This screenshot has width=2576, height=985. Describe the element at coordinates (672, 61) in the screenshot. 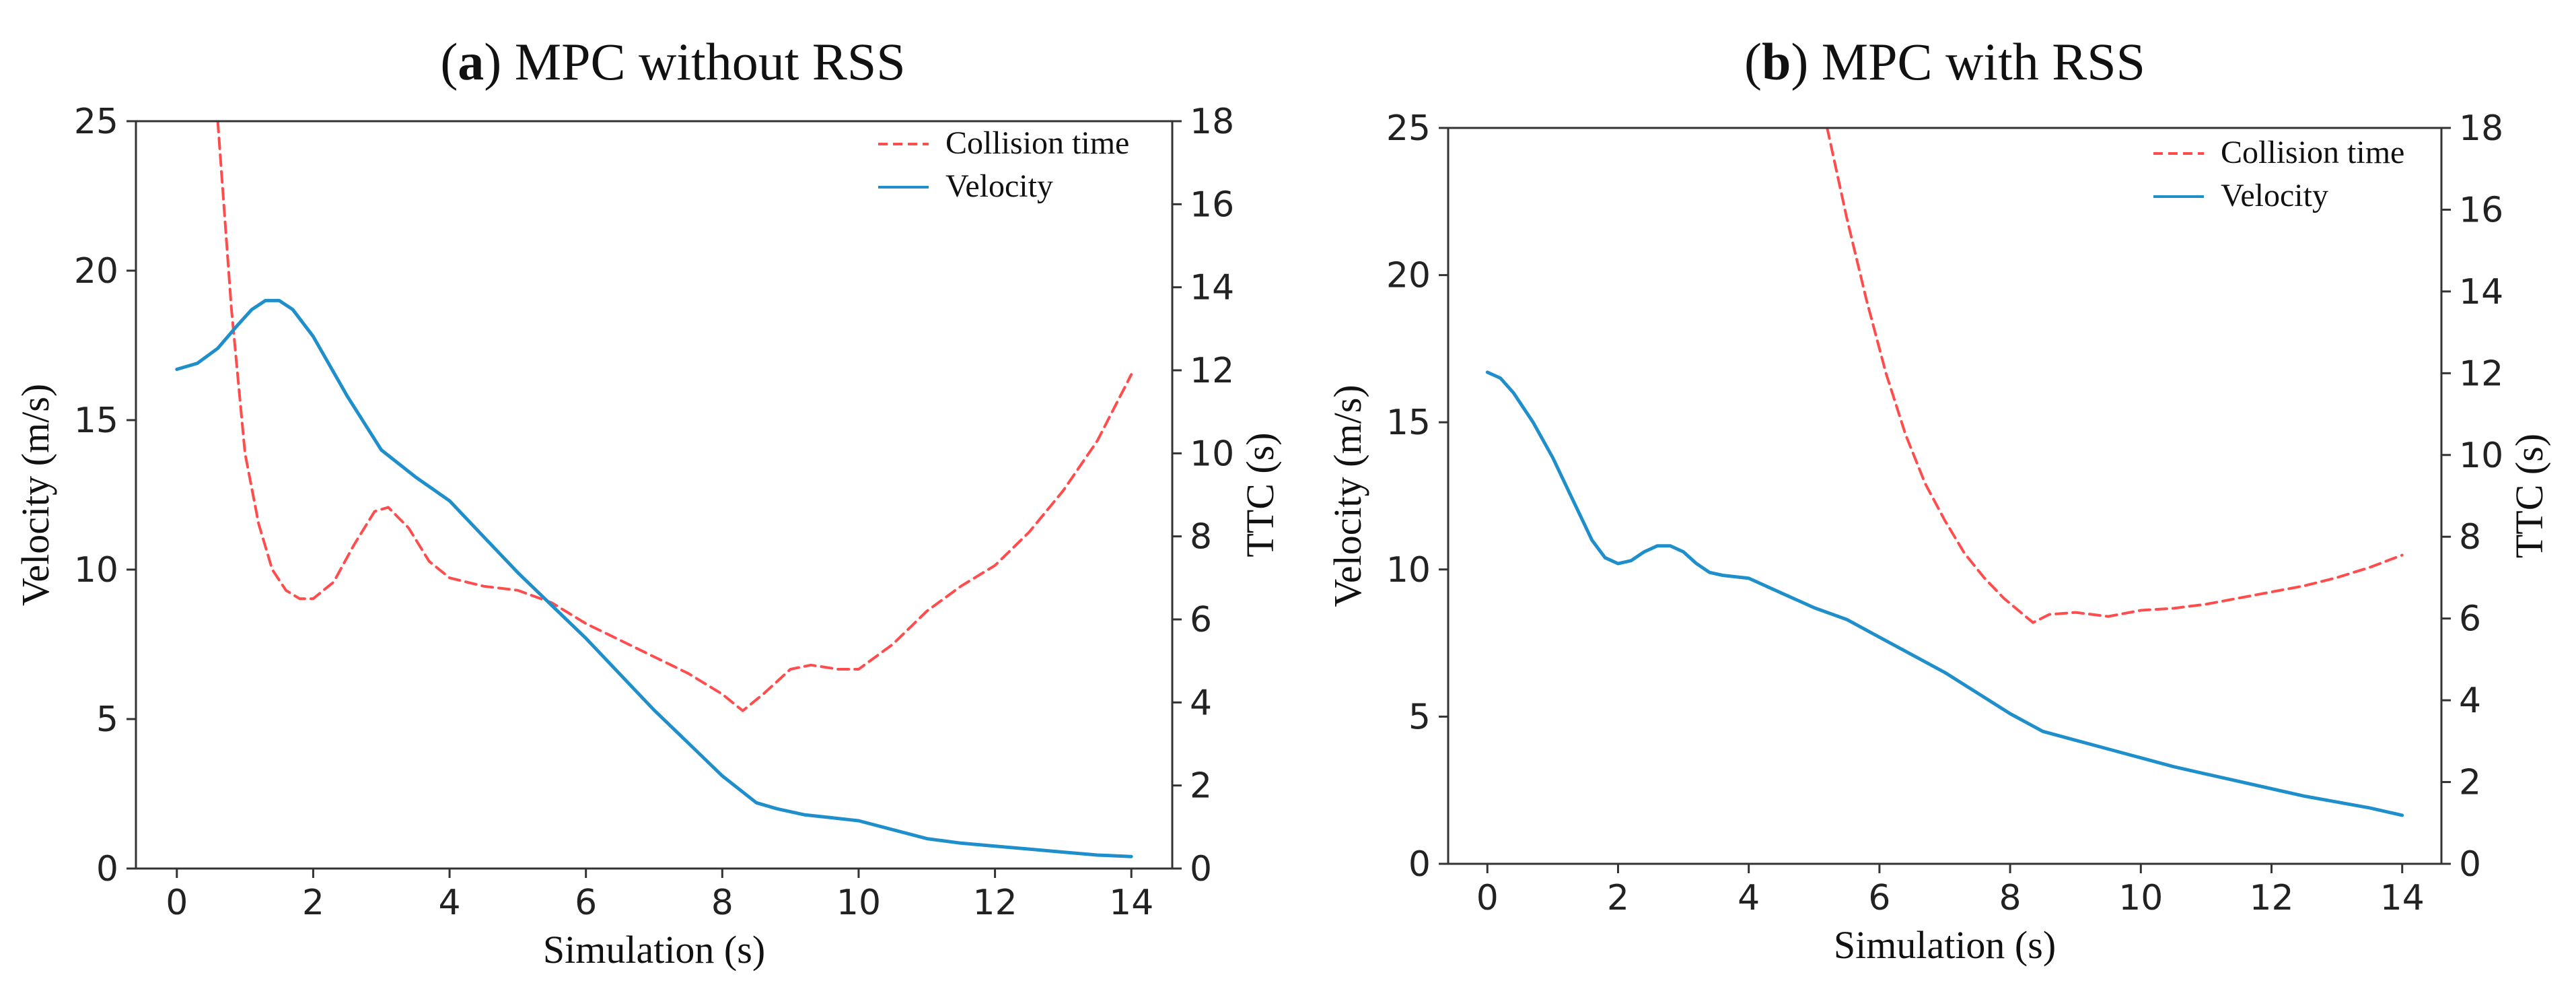

I see `panel-title: (a) MPC without RSS` at that location.